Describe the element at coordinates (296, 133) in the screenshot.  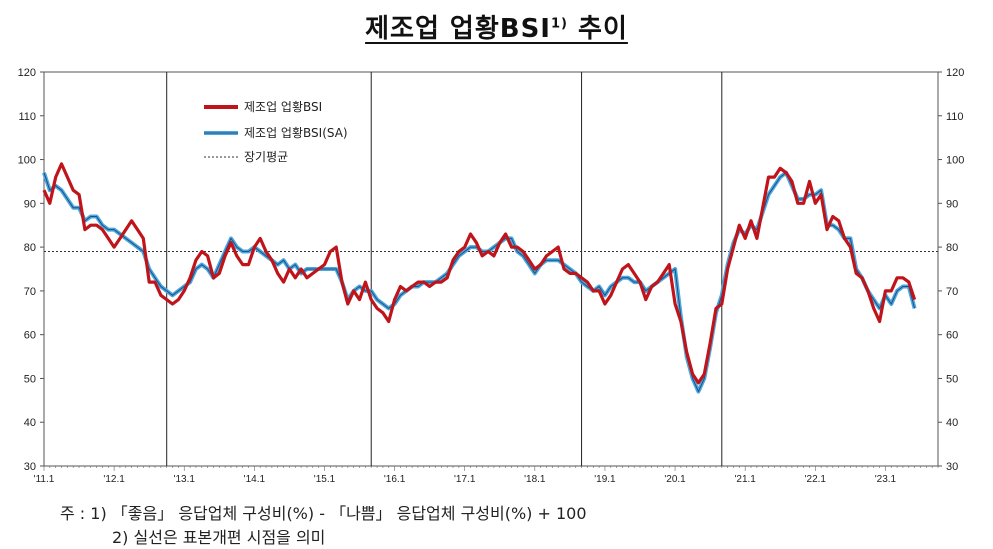
I see `legend-label-bsi-sa: 제조업 업황BSI(SA)` at that location.